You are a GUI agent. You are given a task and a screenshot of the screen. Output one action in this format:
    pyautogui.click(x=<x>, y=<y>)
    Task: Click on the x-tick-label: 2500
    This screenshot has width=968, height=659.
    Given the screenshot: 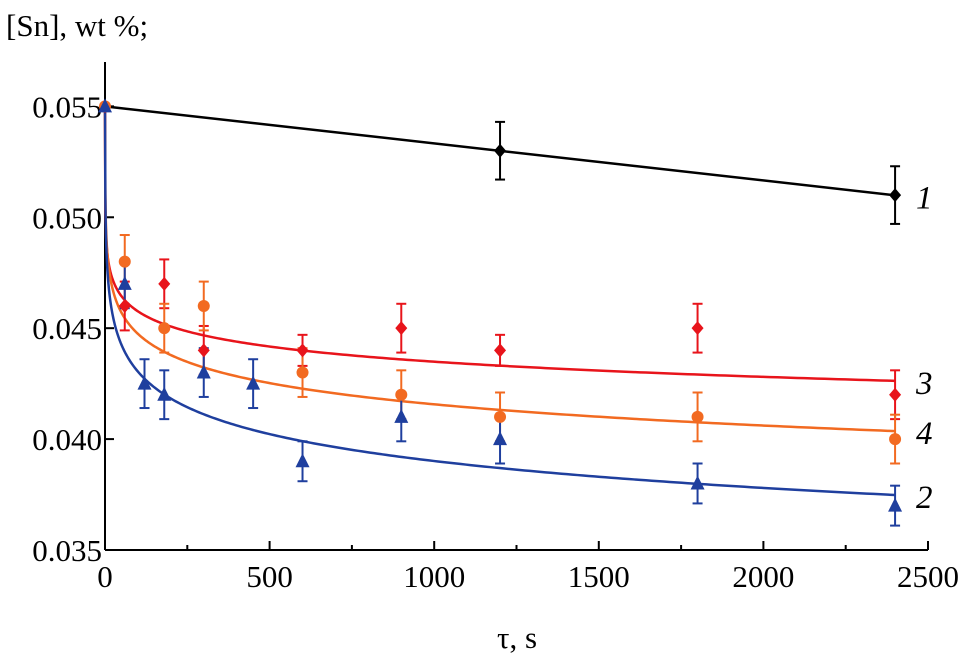 What is the action you would take?
    pyautogui.click(x=928, y=576)
    